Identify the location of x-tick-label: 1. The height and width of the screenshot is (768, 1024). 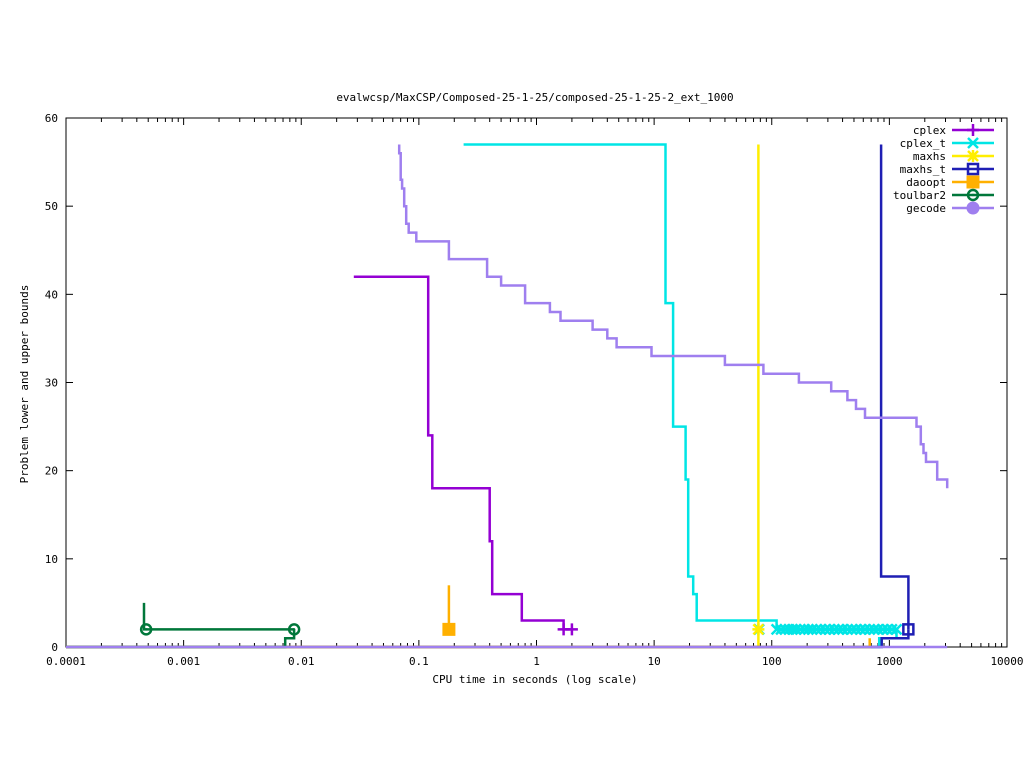
(536, 661).